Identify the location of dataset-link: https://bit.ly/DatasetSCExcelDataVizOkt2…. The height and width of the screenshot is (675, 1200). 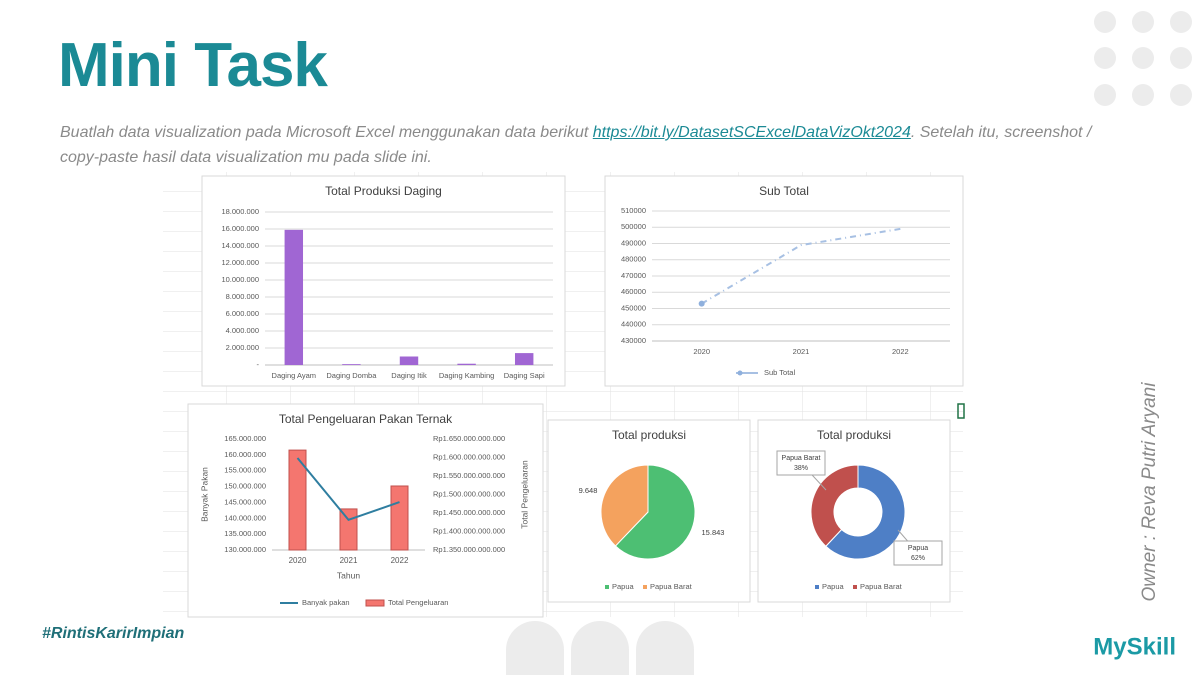
(751, 132).